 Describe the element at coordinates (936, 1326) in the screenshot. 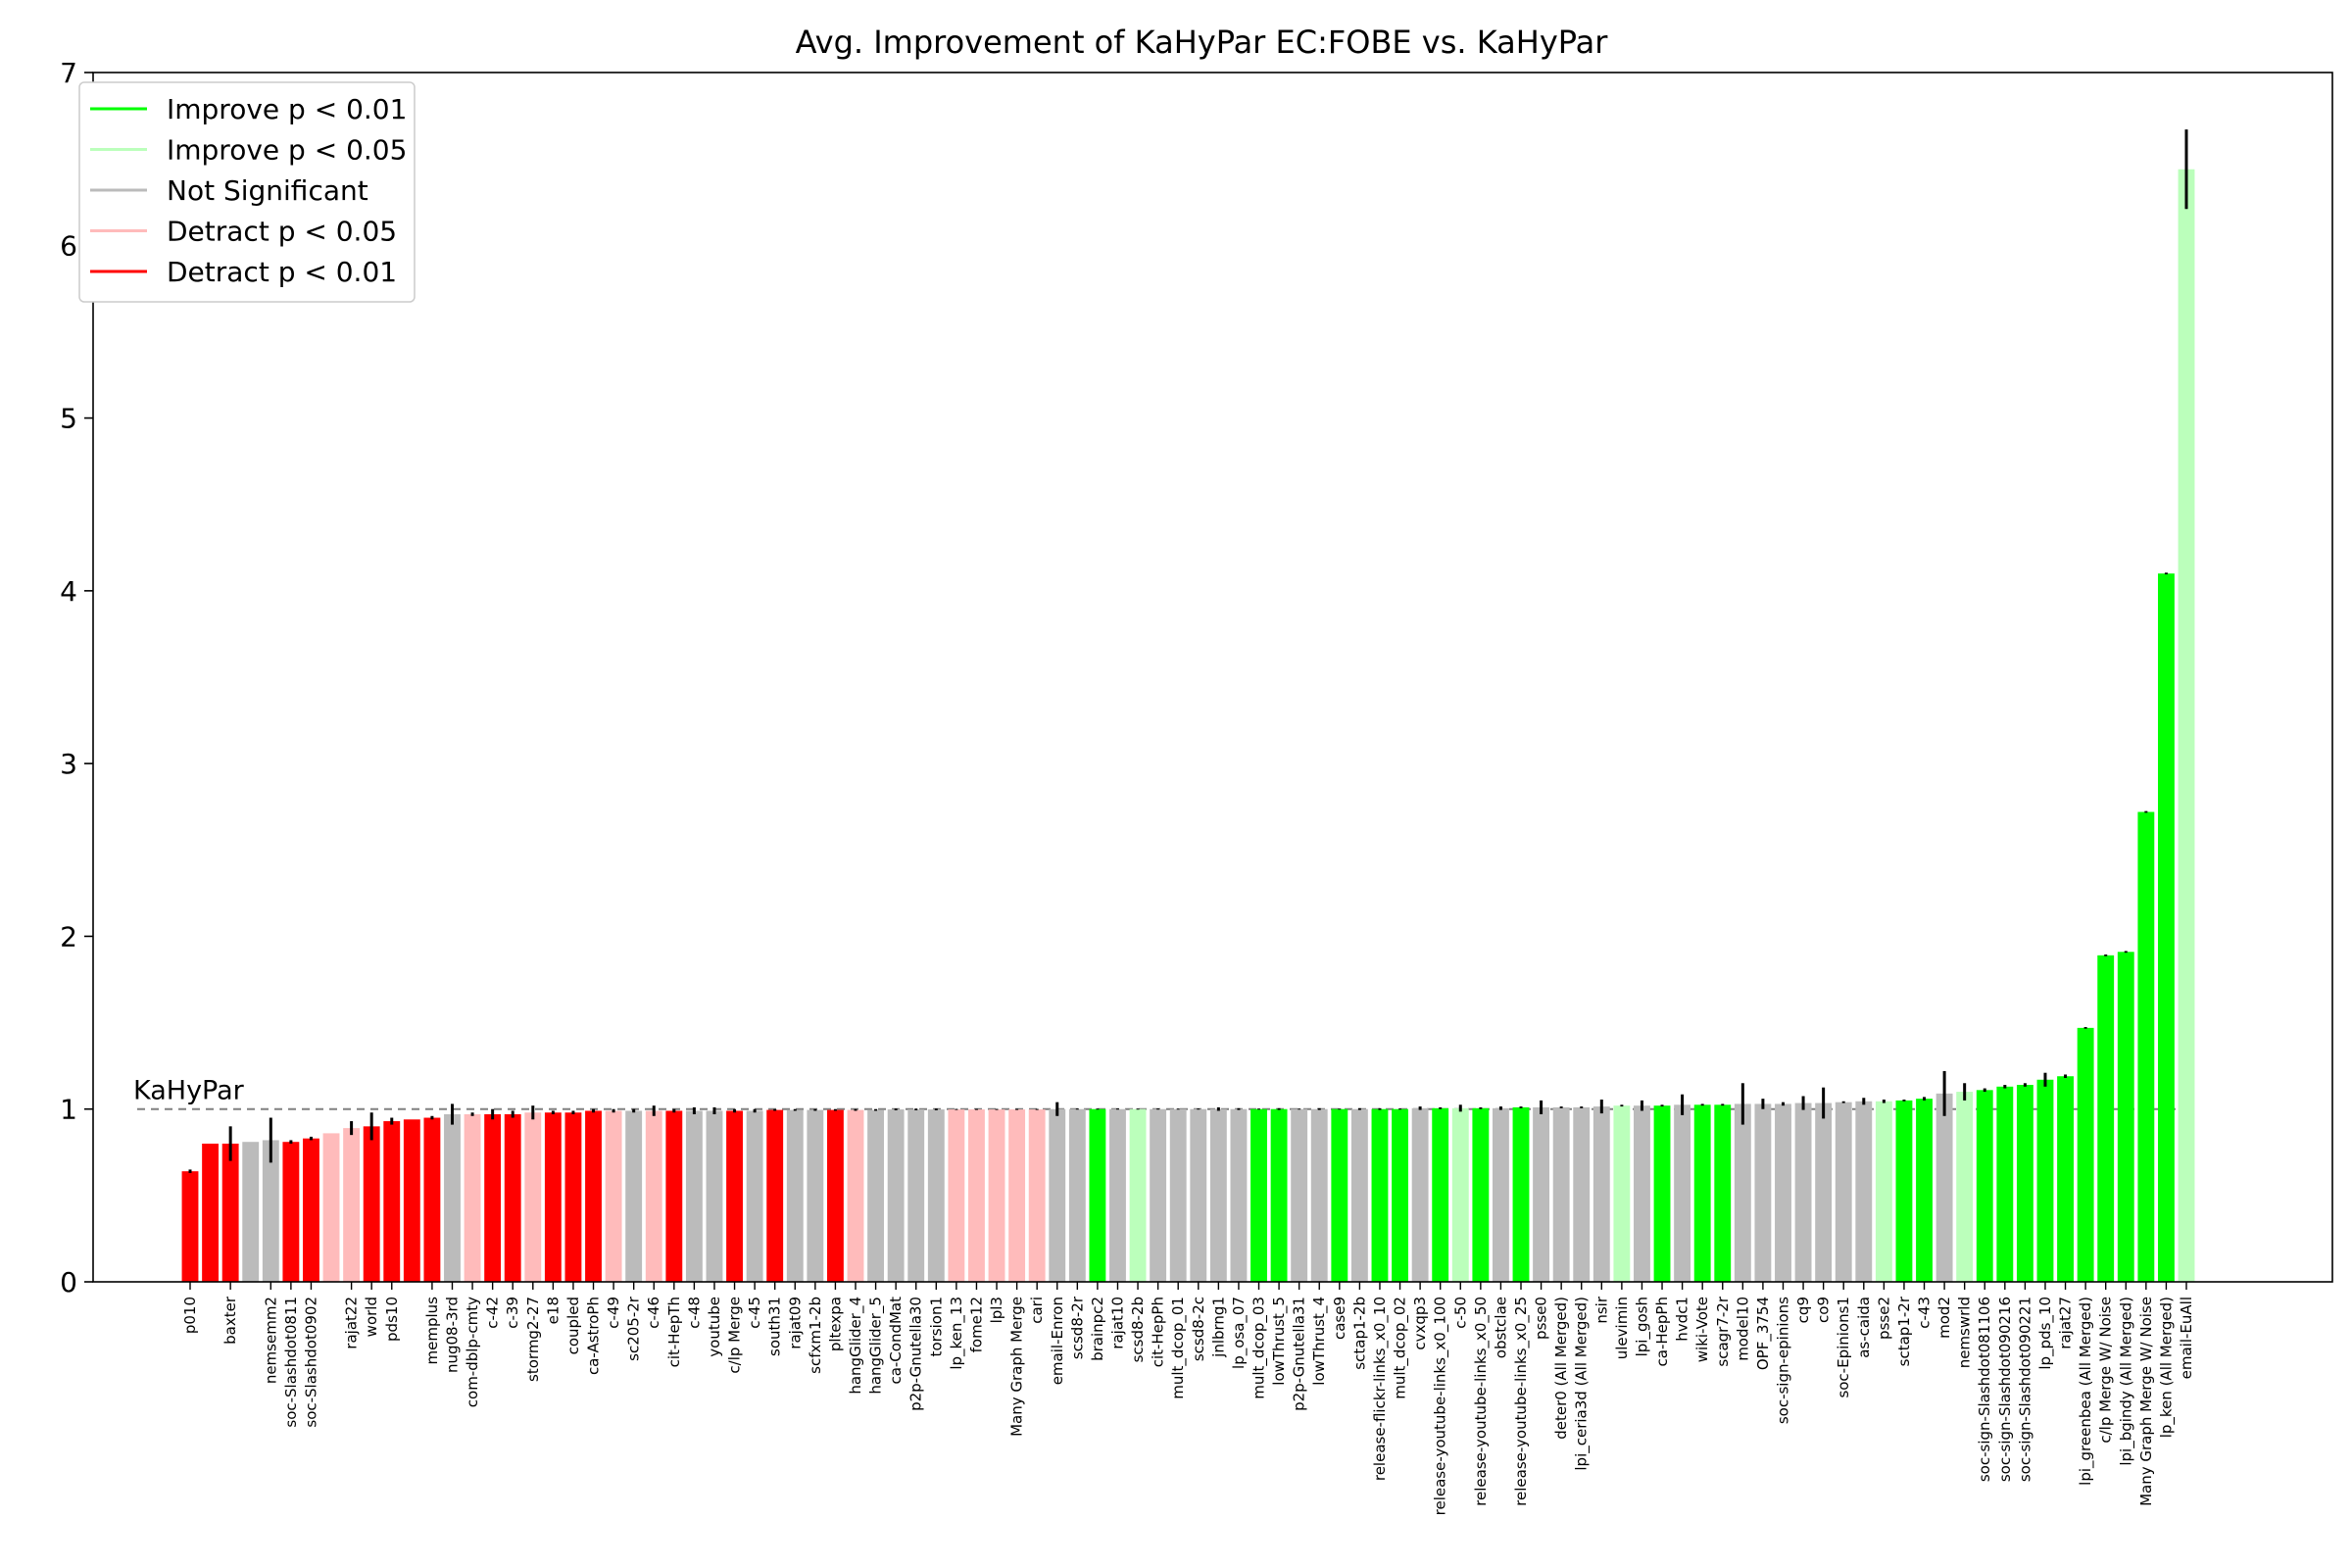

I see `x-tick-label: torsion1` at that location.